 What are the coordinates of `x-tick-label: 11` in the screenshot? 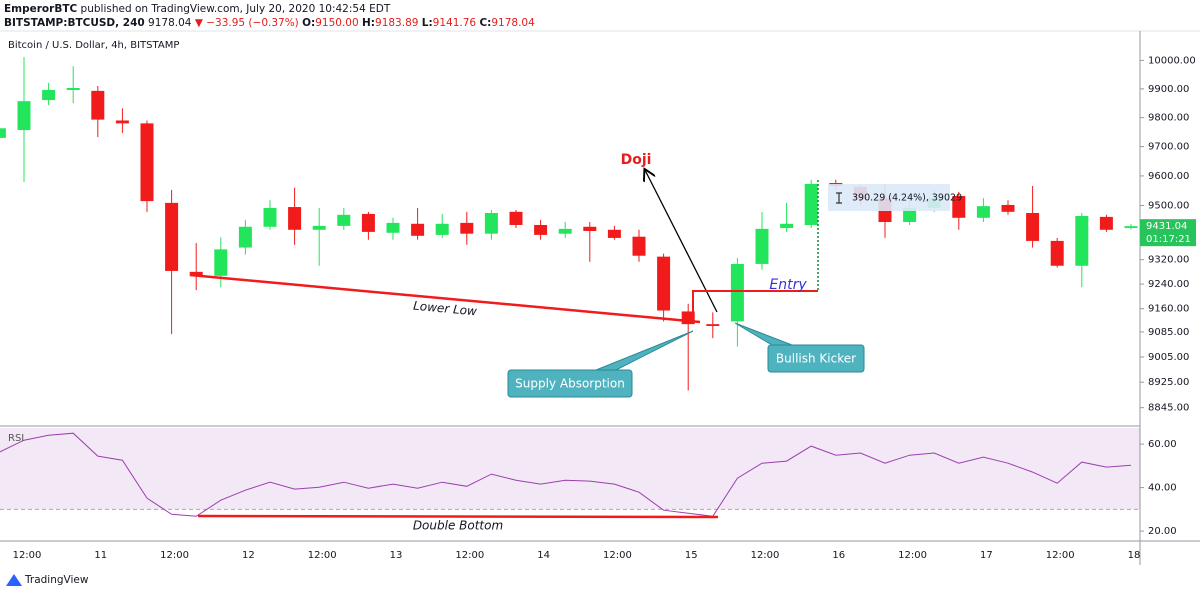 It's located at (100, 555).